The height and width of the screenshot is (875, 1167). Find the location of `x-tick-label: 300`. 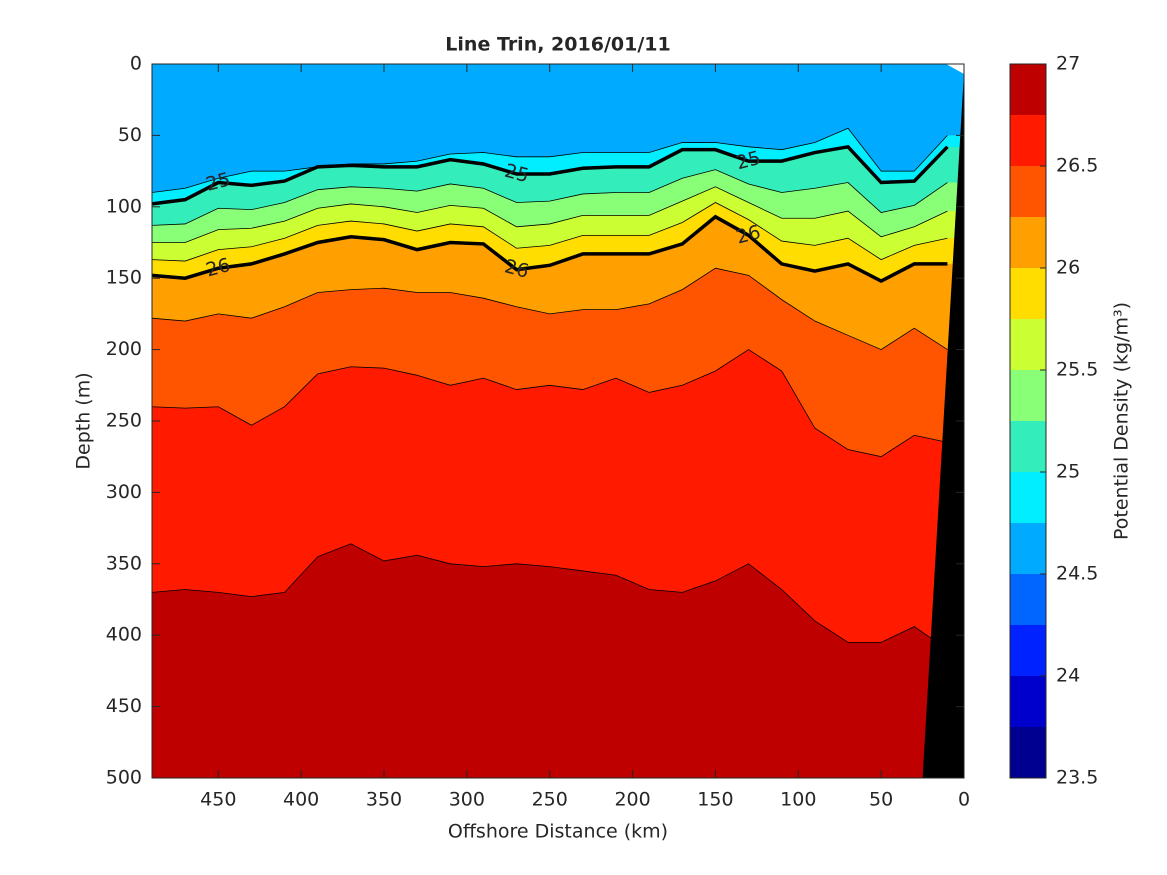

x-tick-label: 300 is located at coordinates (467, 800).